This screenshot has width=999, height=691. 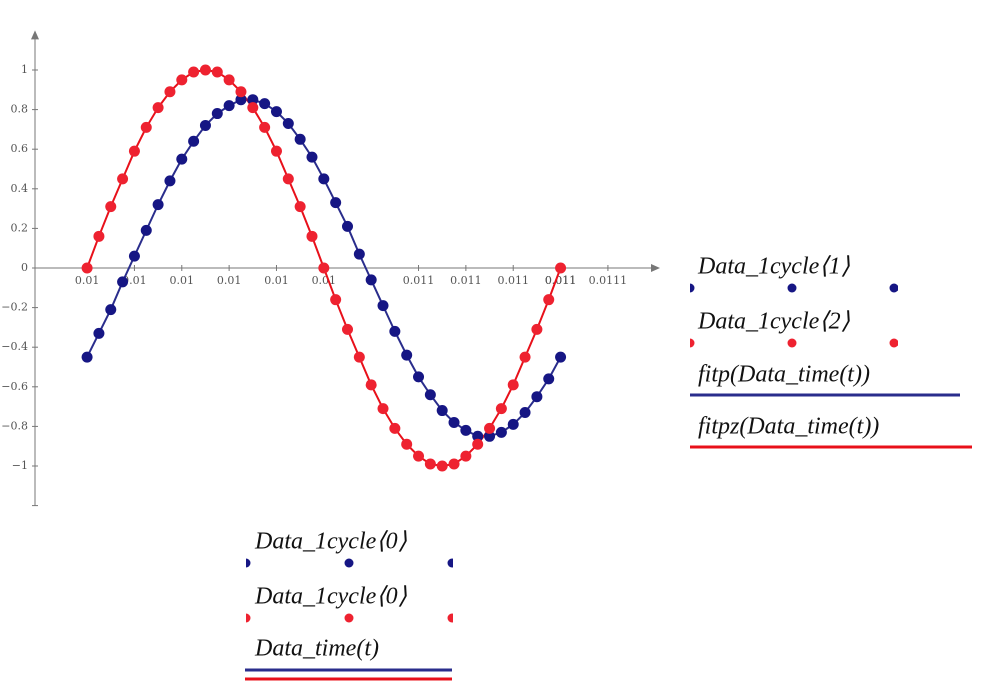 What do you see at coordinates (788, 427) in the screenshot?
I see `legend-label: fitpz(Data_time(t))` at bounding box center [788, 427].